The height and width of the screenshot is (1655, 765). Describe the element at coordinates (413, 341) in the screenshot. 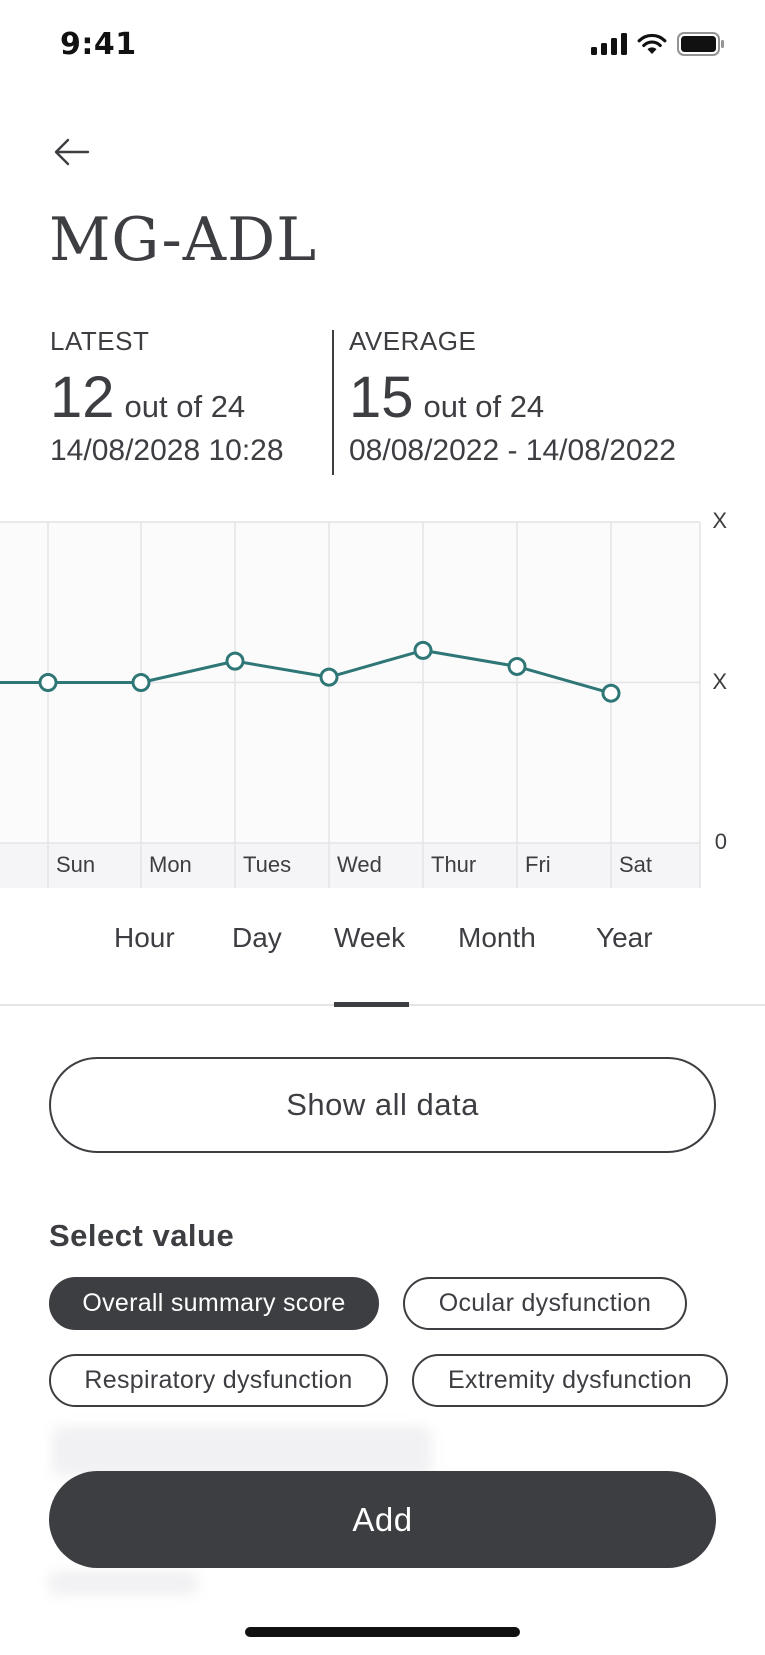

I see `average-label: AVERAGE` at that location.